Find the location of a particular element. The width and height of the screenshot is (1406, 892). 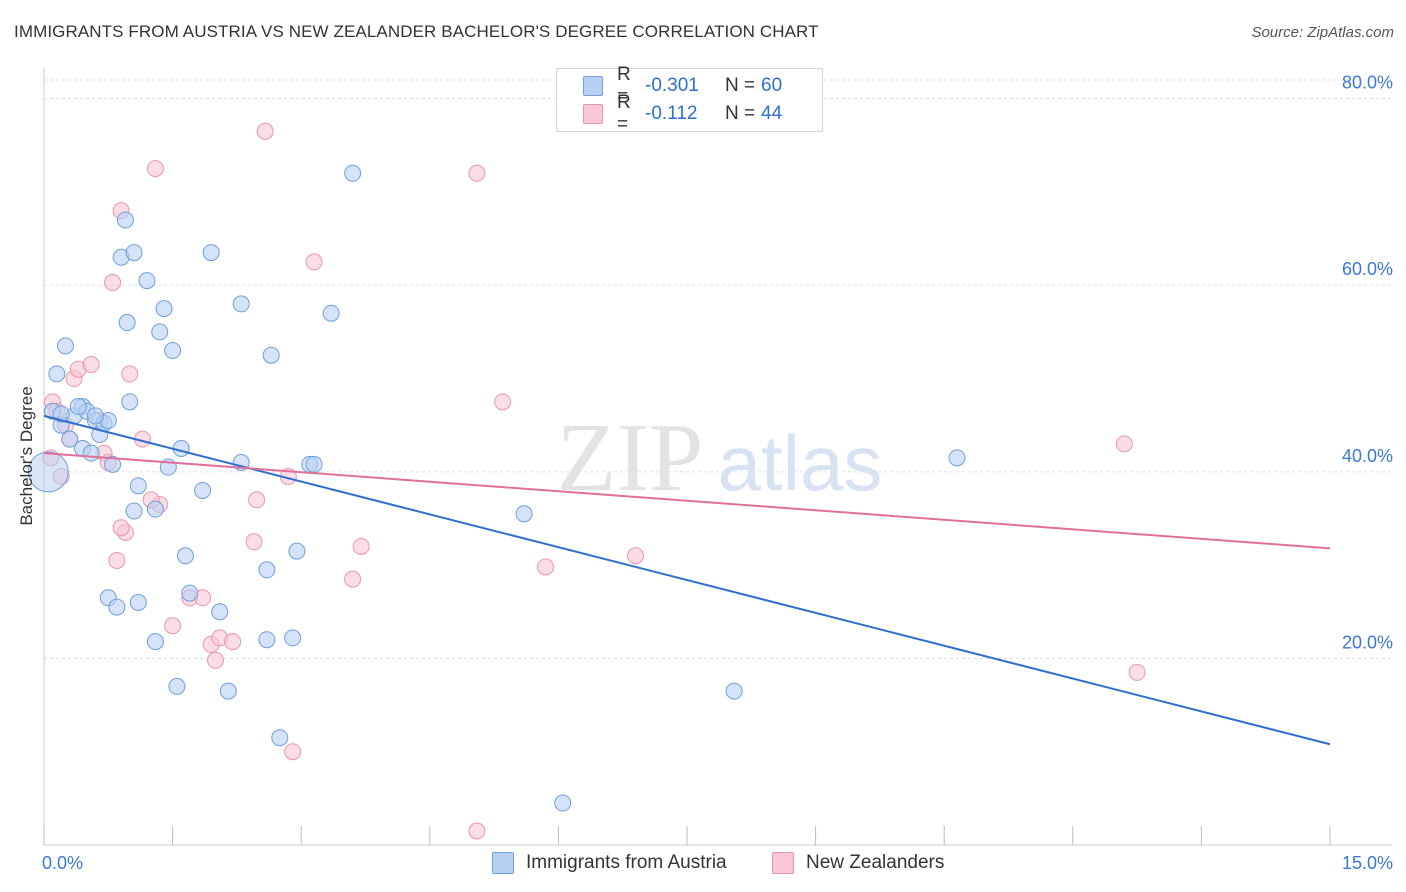

stats-legend: R = -0.301 N = 60 R = -0.112 N = 44 is located at coordinates (689, 99).